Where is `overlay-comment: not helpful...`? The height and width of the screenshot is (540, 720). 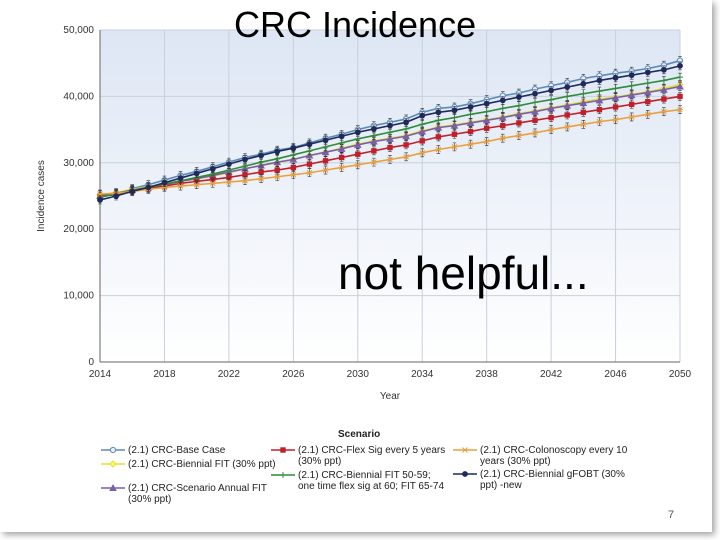 overlay-comment: not helpful... is located at coordinates (463, 273).